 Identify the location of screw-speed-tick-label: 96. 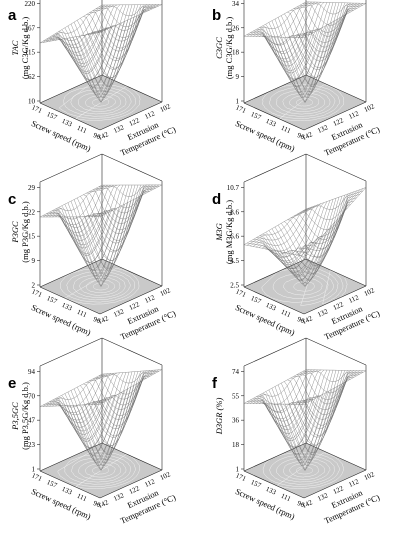
(301, 320).